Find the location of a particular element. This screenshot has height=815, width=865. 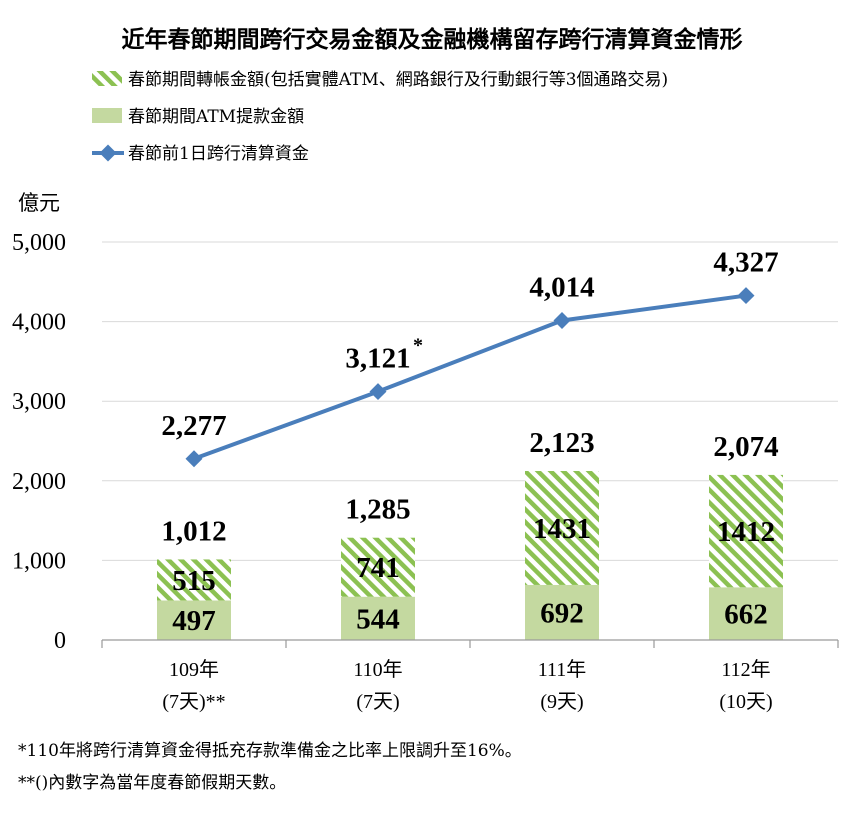

y-tick-label: 1,000 is located at coordinates (39, 561).